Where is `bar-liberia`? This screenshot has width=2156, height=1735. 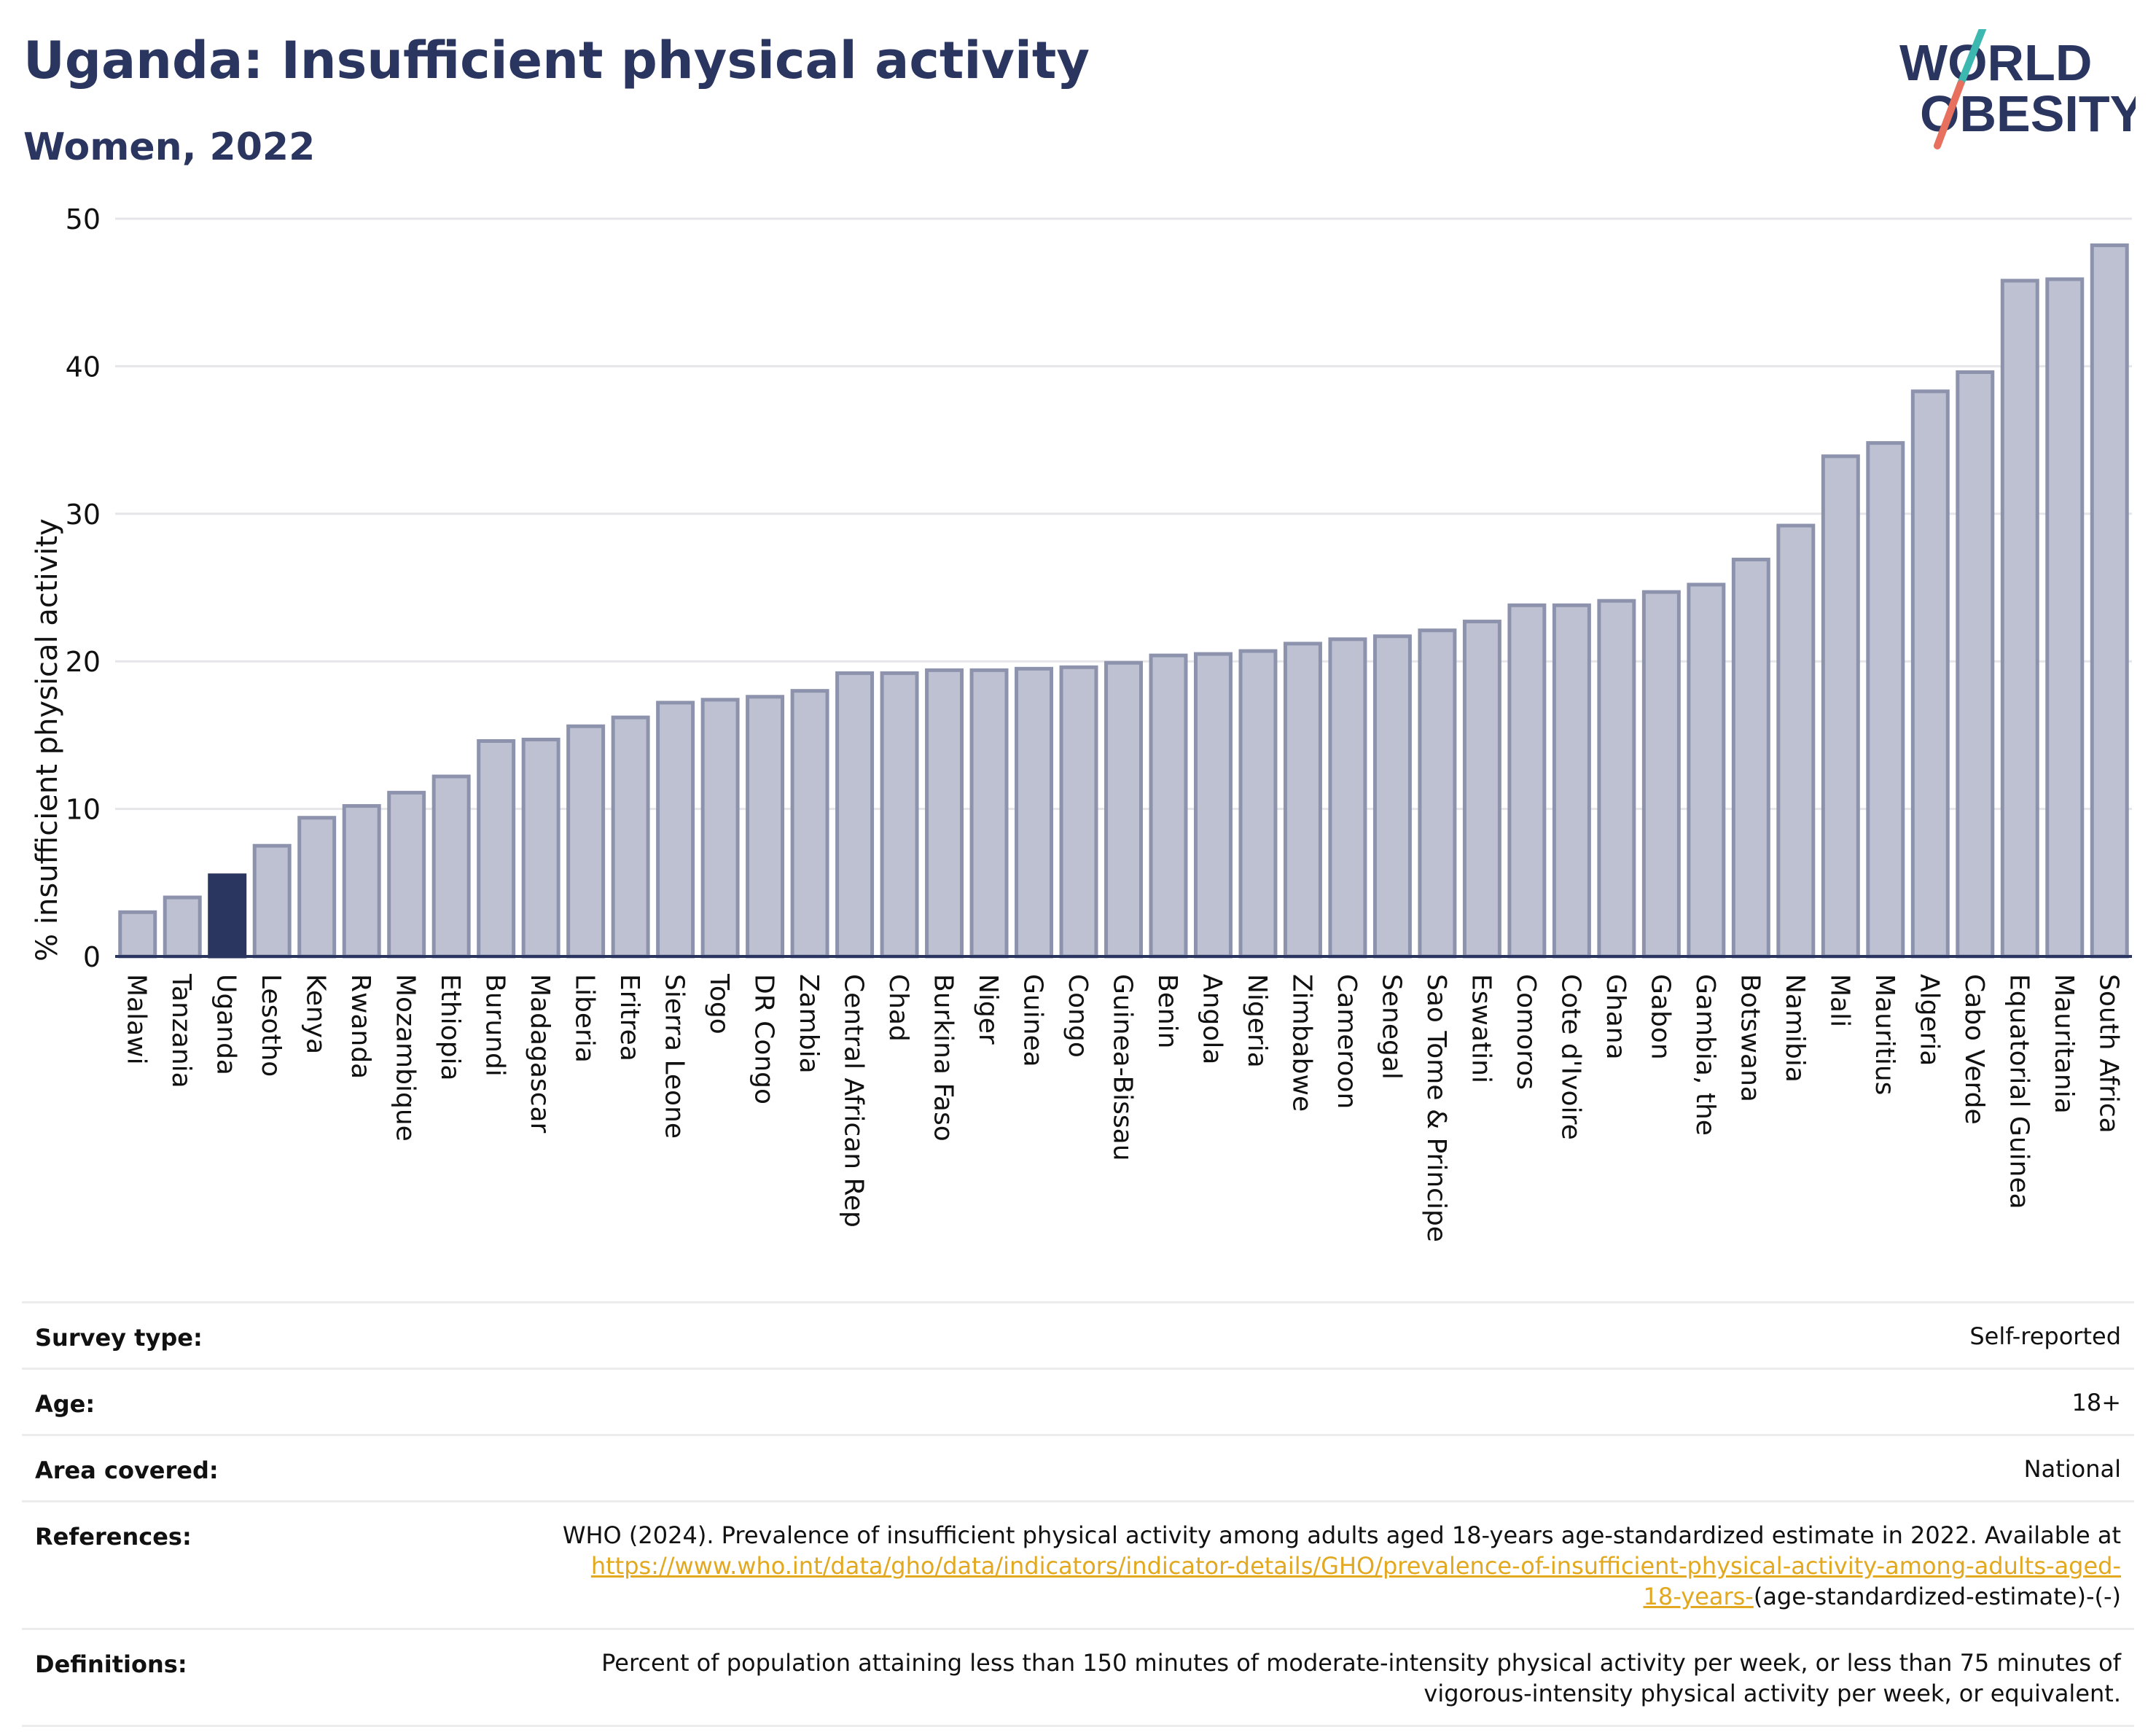 bar-liberia is located at coordinates (586, 842).